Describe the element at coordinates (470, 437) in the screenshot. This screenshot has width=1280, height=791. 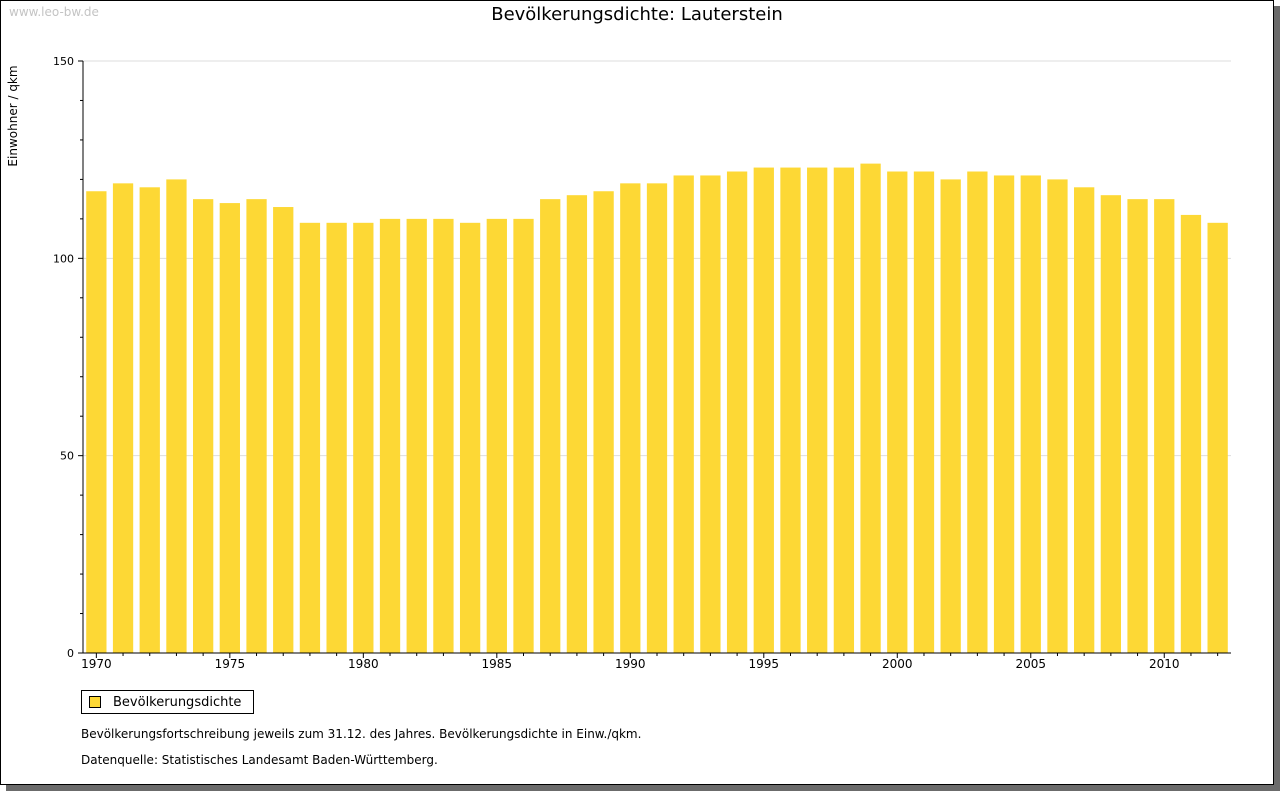
I see `bar-1984` at that location.